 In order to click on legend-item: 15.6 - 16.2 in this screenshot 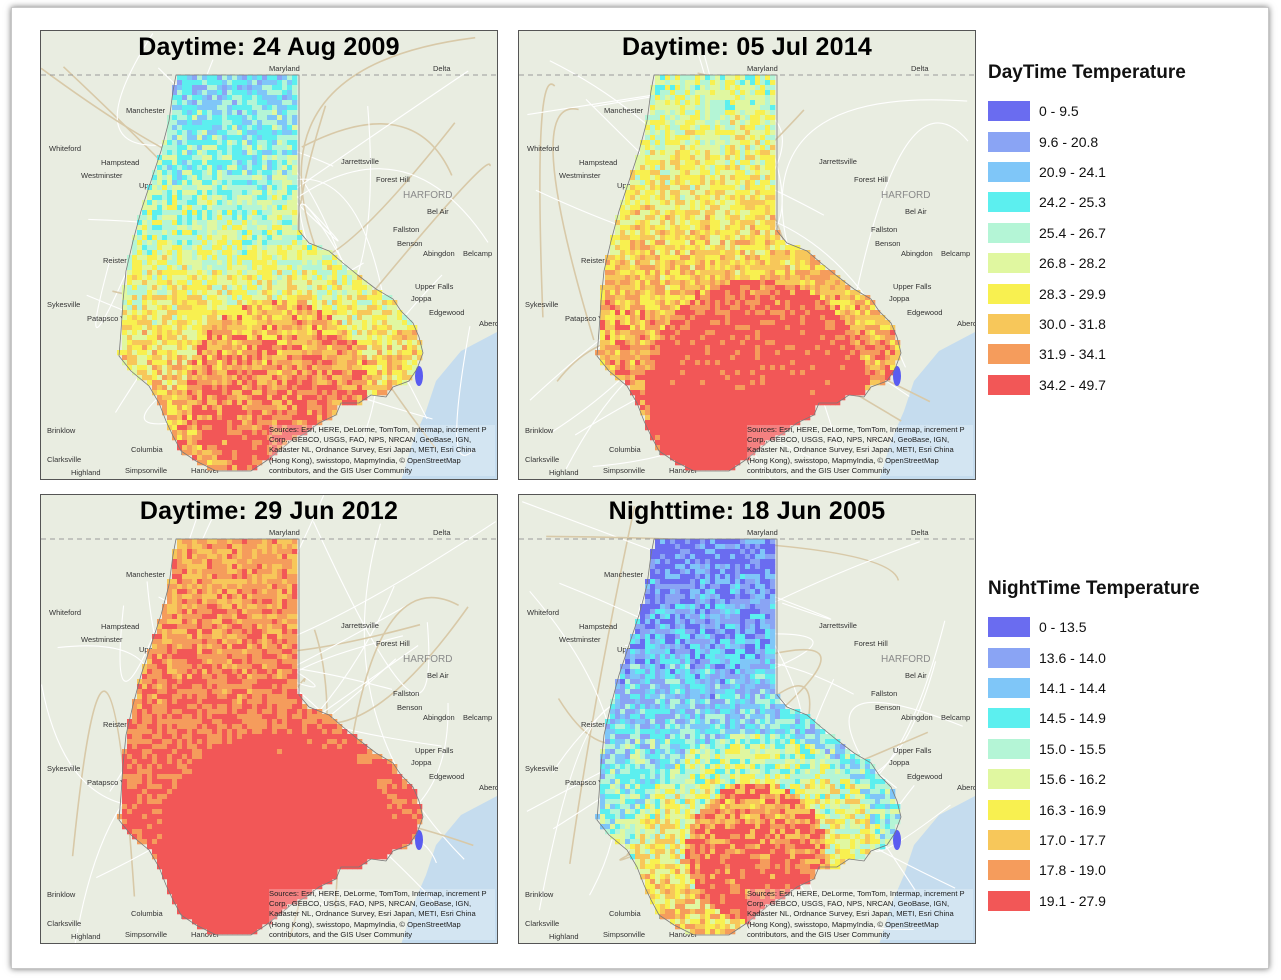, I will do `click(1094, 779)`.